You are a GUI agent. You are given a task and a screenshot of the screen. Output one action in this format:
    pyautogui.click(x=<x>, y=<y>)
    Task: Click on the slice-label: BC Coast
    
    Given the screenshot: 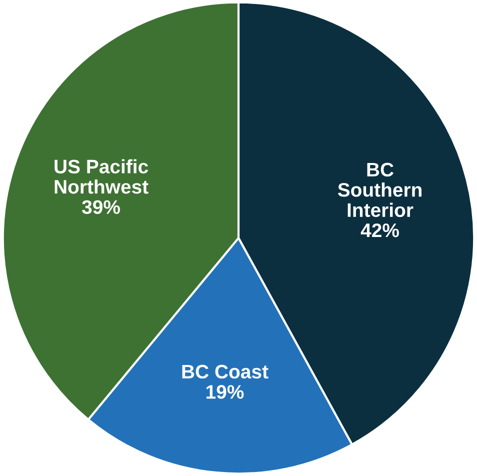 What is the action you would take?
    pyautogui.click(x=225, y=371)
    